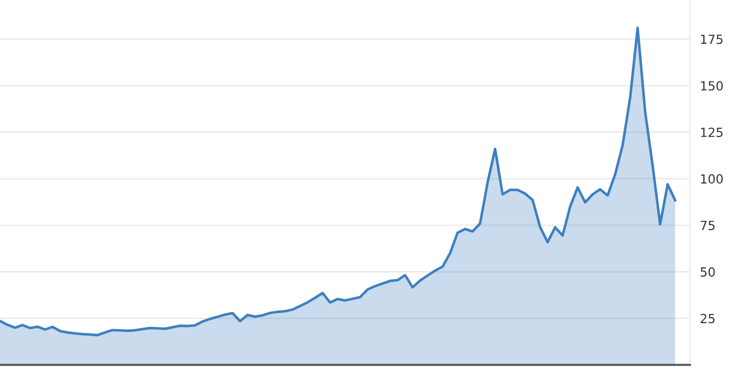 The height and width of the screenshot is (375, 750). Describe the element at coordinates (707, 225) in the screenshot. I see `y-tick-label: 75` at that location.